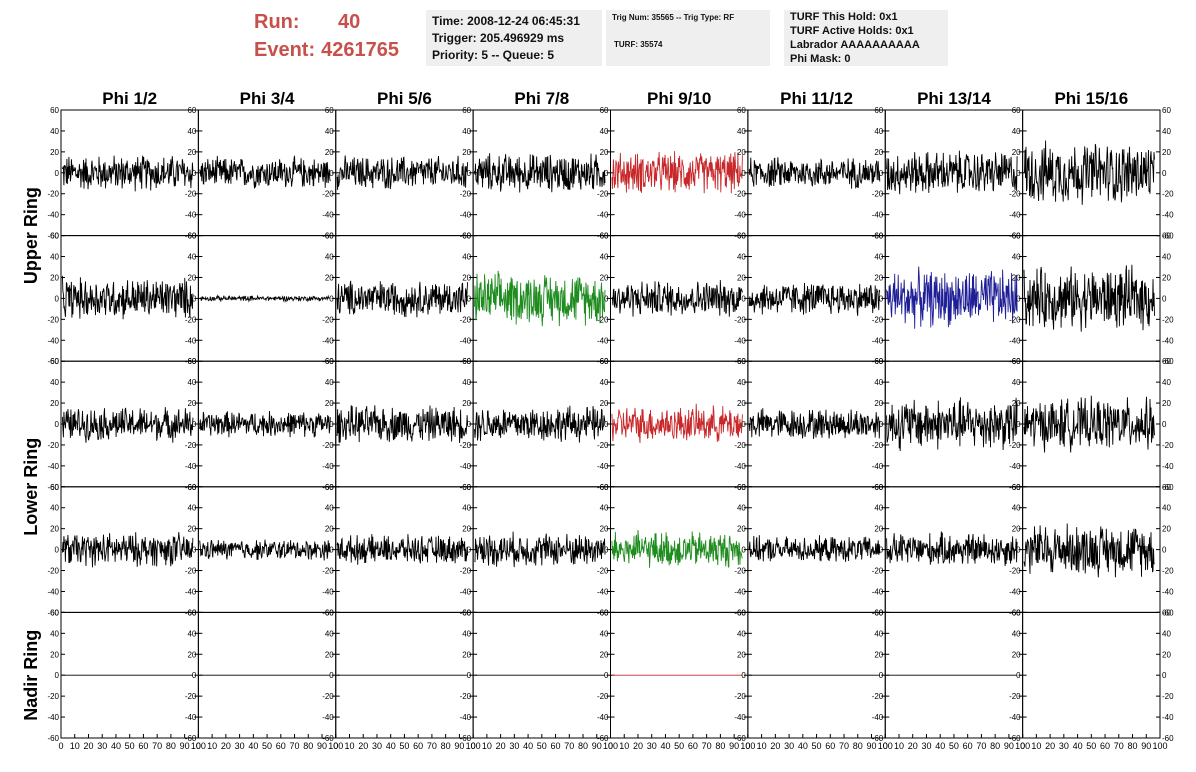 Image resolution: width=1196 pixels, height=772 pixels. Describe the element at coordinates (267, 98) in the screenshot. I see `column-title: Phi 3/4` at that location.